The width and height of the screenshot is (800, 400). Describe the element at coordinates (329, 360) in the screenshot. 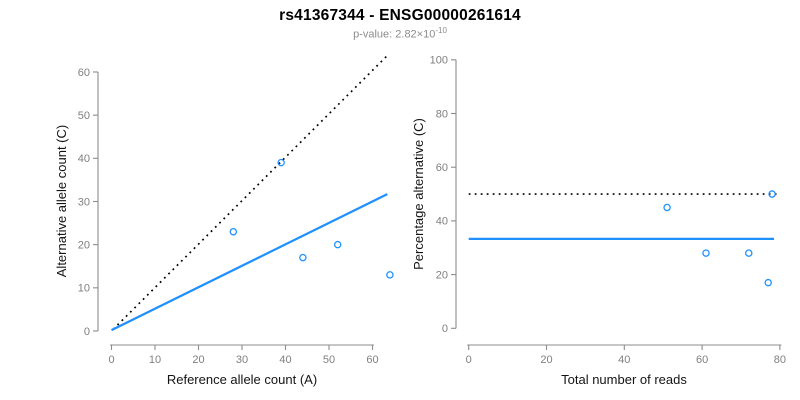

I see `x-tick-label: 50` at that location.